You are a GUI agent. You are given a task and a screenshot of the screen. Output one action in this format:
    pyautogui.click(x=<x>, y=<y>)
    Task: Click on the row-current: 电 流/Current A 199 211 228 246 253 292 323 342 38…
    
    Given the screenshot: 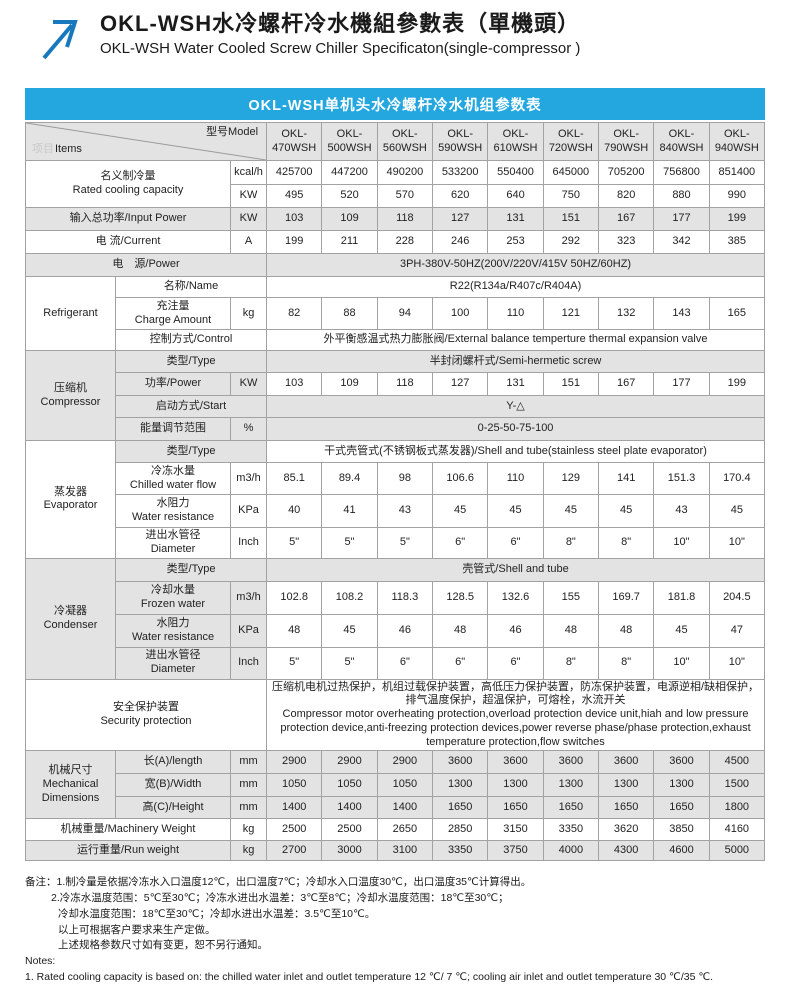 What is the action you would take?
    pyautogui.click(x=395, y=242)
    